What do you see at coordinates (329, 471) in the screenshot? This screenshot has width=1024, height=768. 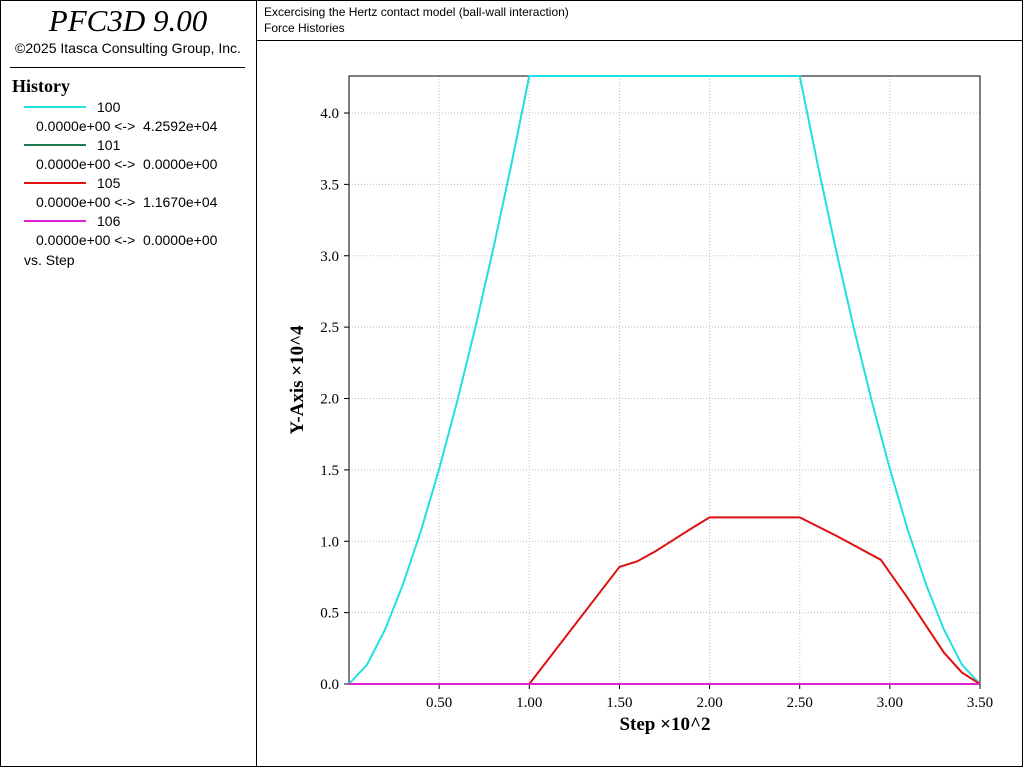 I see `y-tick-label: 1.5` at bounding box center [329, 471].